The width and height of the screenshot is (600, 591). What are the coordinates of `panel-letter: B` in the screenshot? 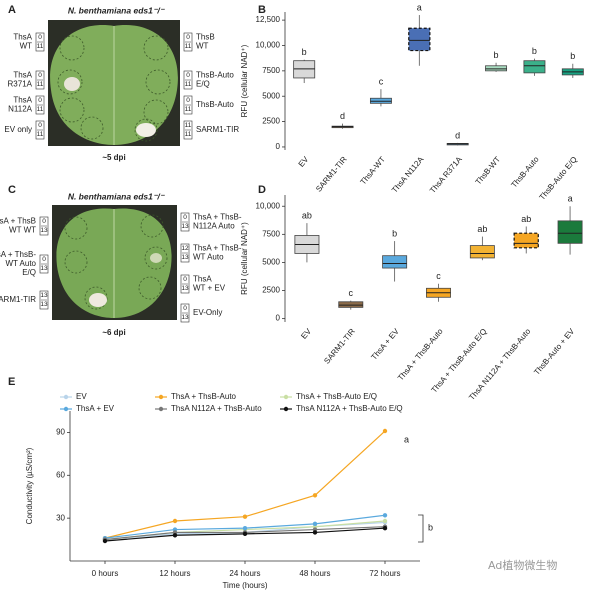 It's located at (262, 10).